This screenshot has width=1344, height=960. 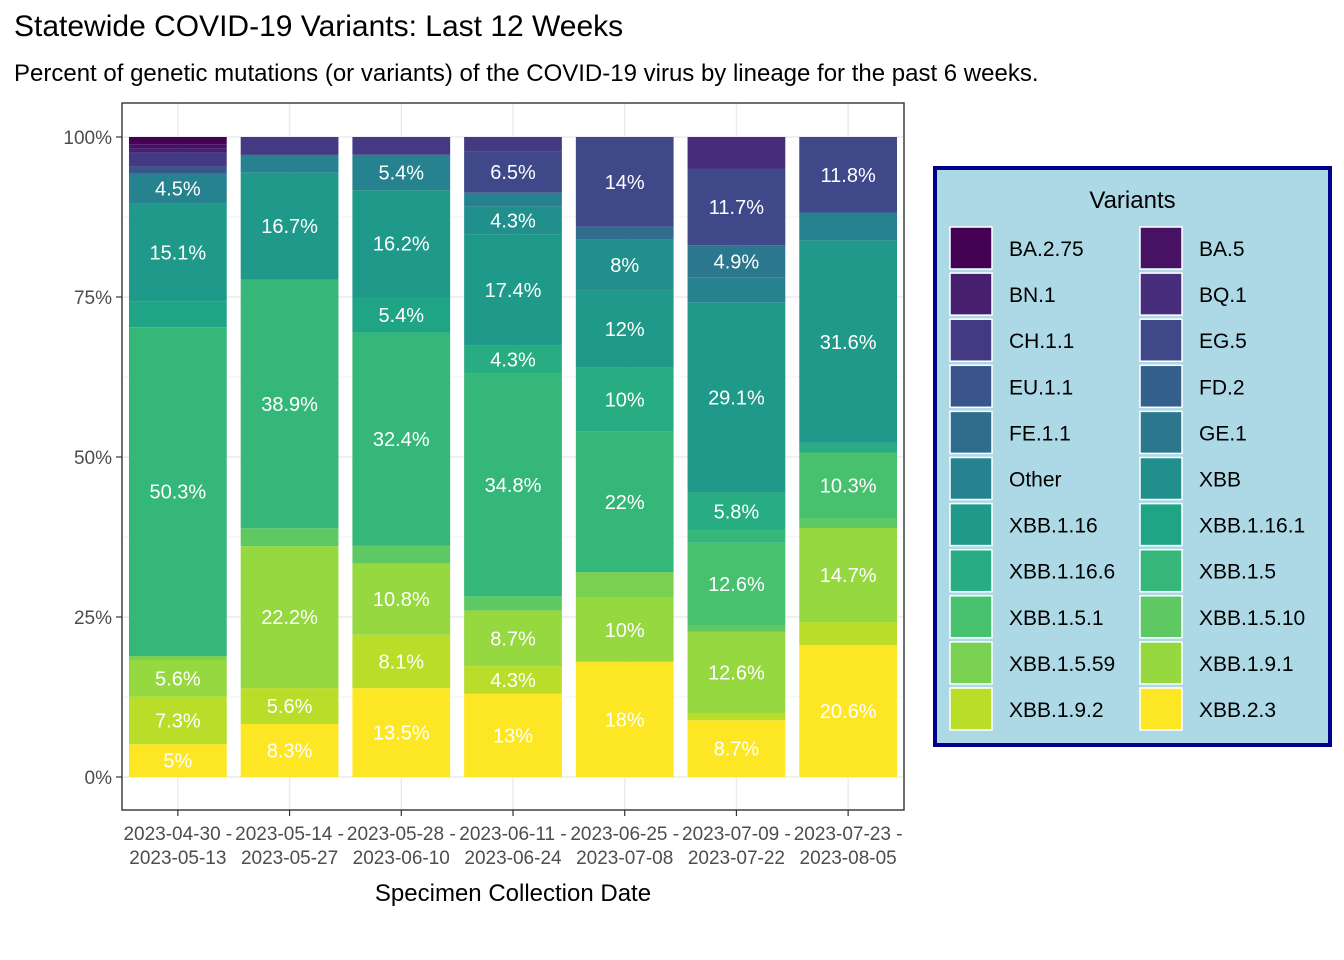 What do you see at coordinates (1005, 478) in the screenshot?
I see `legend-item: Other` at bounding box center [1005, 478].